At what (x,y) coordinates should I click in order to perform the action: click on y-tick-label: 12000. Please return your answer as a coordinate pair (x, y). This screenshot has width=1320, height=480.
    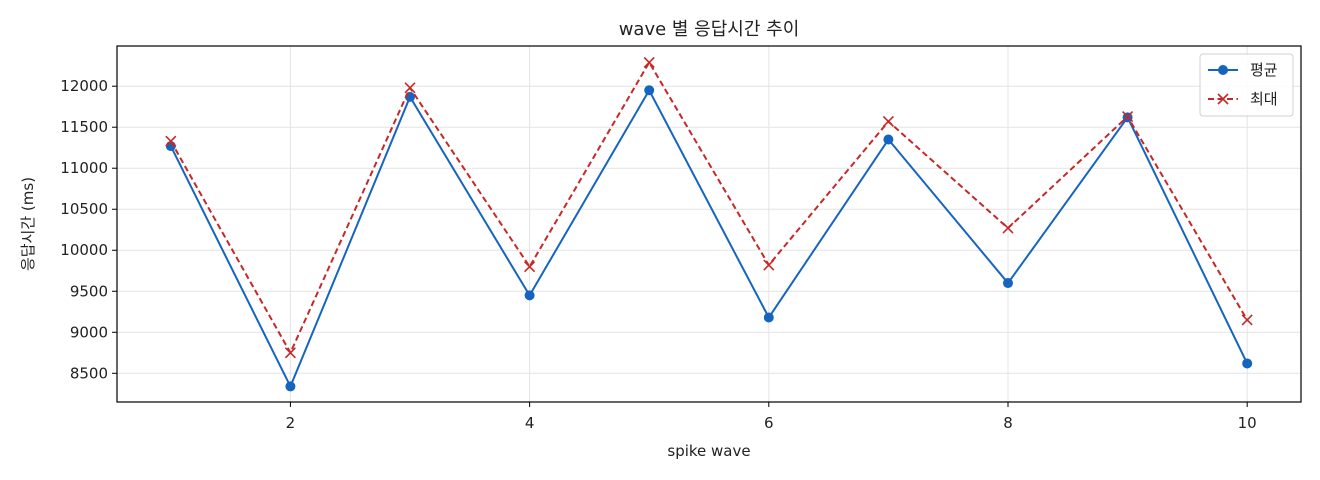
    Looking at the image, I should click on (84, 86).